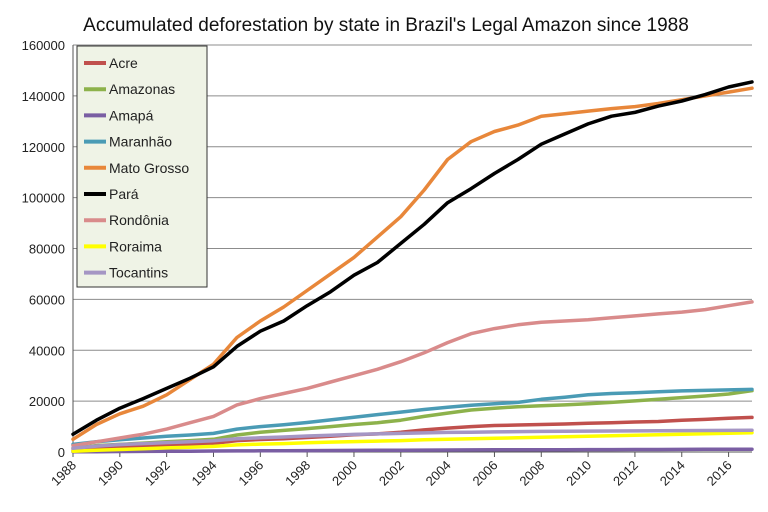  What do you see at coordinates (531, 473) in the screenshot?
I see `x-tick-label: 2008` at bounding box center [531, 473].